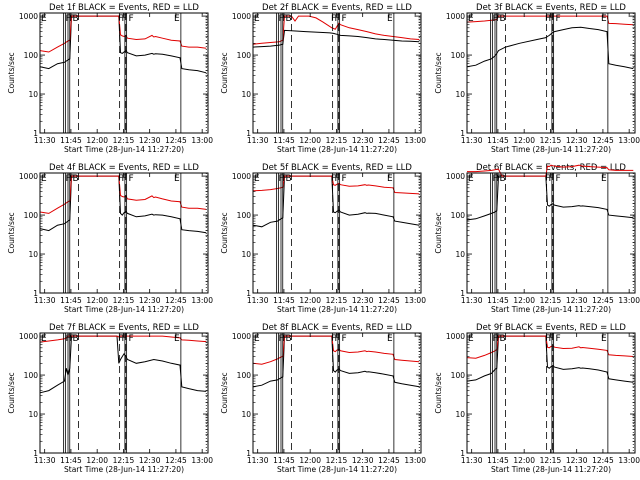  I want to click on plot-frame, so click(124, 393).